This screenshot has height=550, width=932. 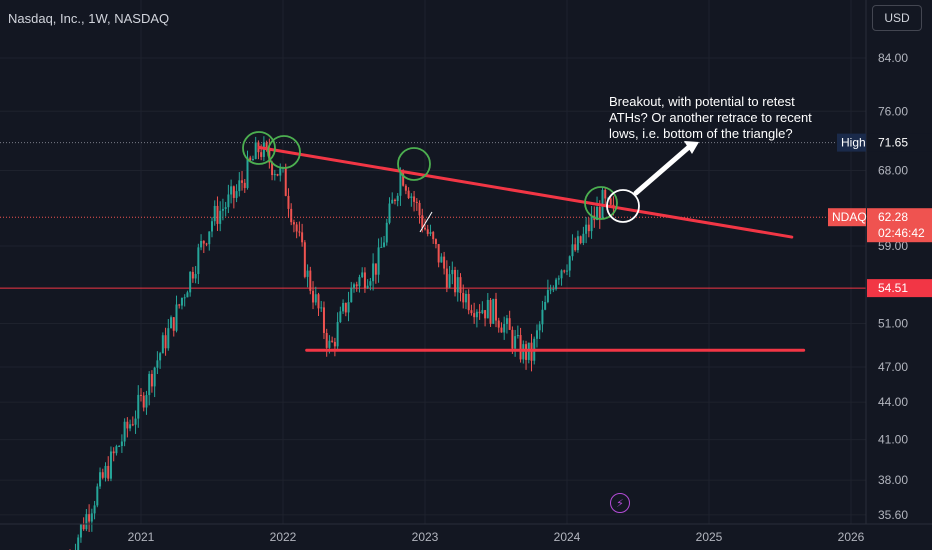 I want to click on x-tick-label: 2026, so click(x=851, y=537).